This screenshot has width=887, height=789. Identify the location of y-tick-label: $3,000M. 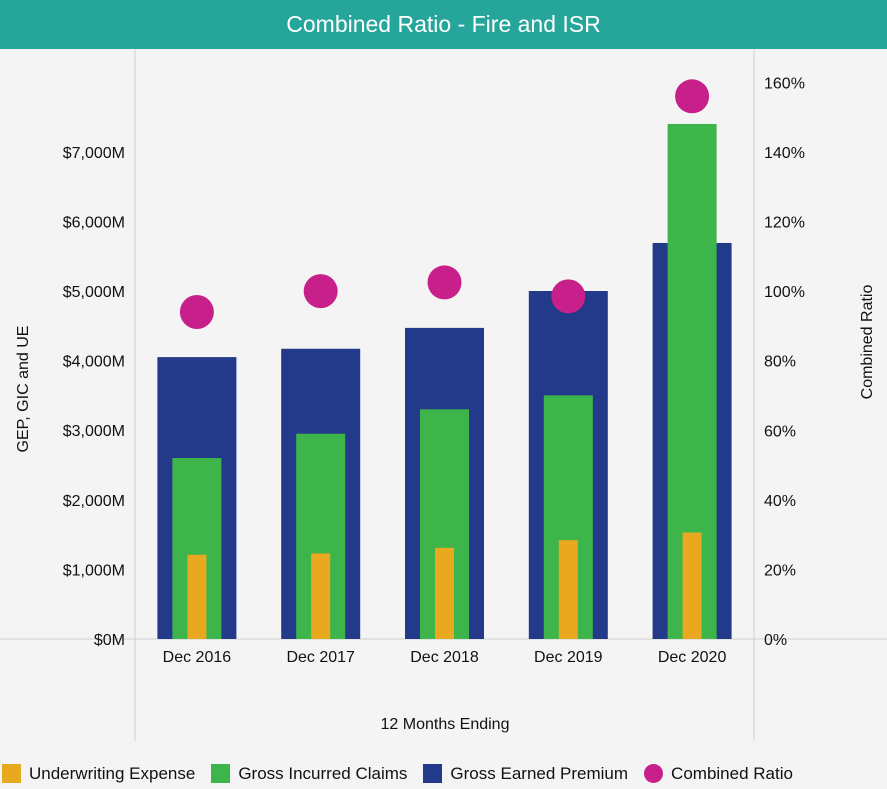
(94, 431).